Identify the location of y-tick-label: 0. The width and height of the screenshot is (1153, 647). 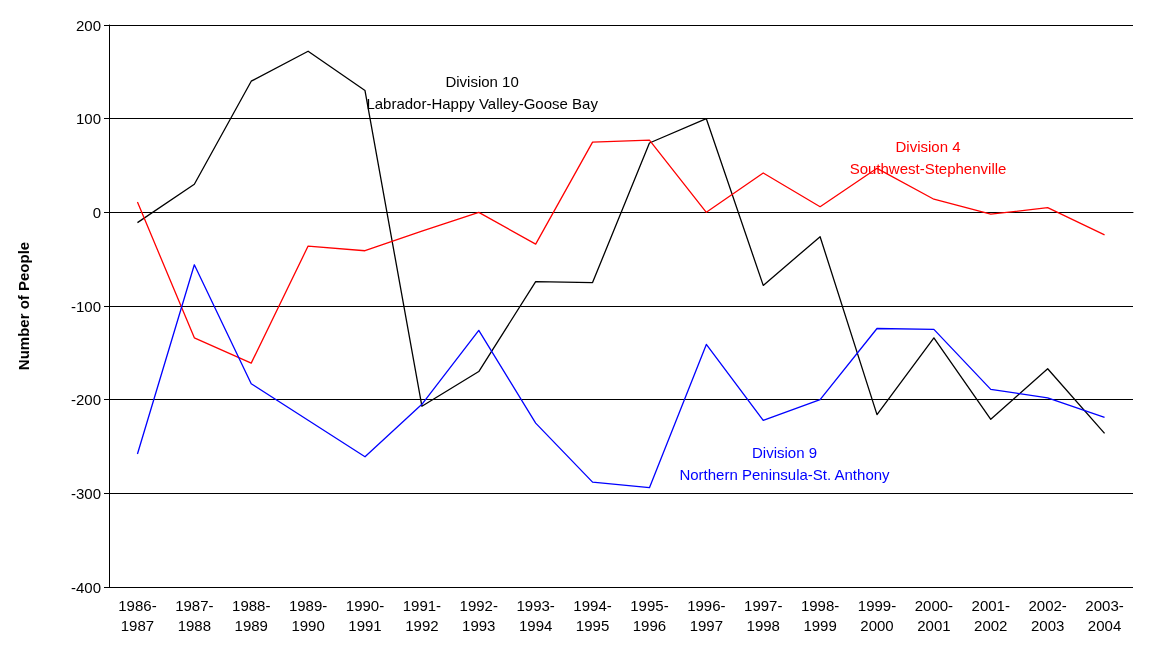
(96, 212).